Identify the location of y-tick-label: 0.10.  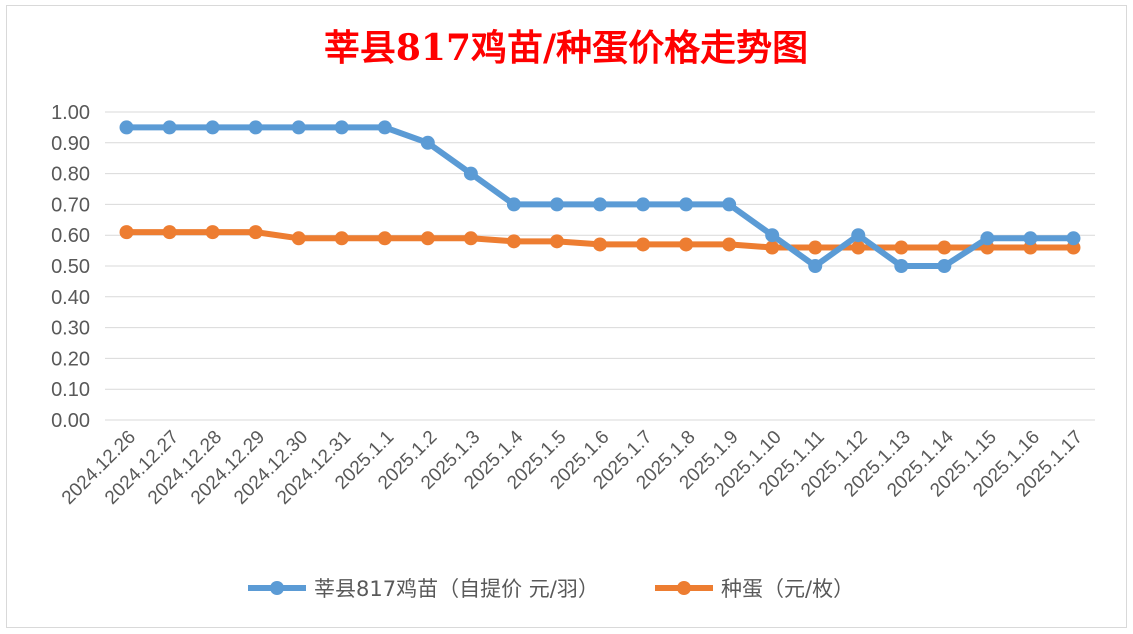
(70, 390).